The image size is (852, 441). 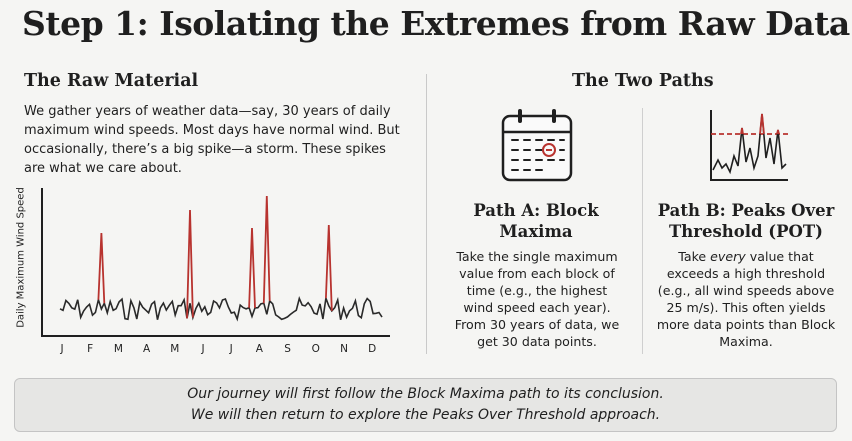 What do you see at coordinates (111, 81) in the screenshot?
I see `raw-material-heading: The Raw Material` at bounding box center [111, 81].